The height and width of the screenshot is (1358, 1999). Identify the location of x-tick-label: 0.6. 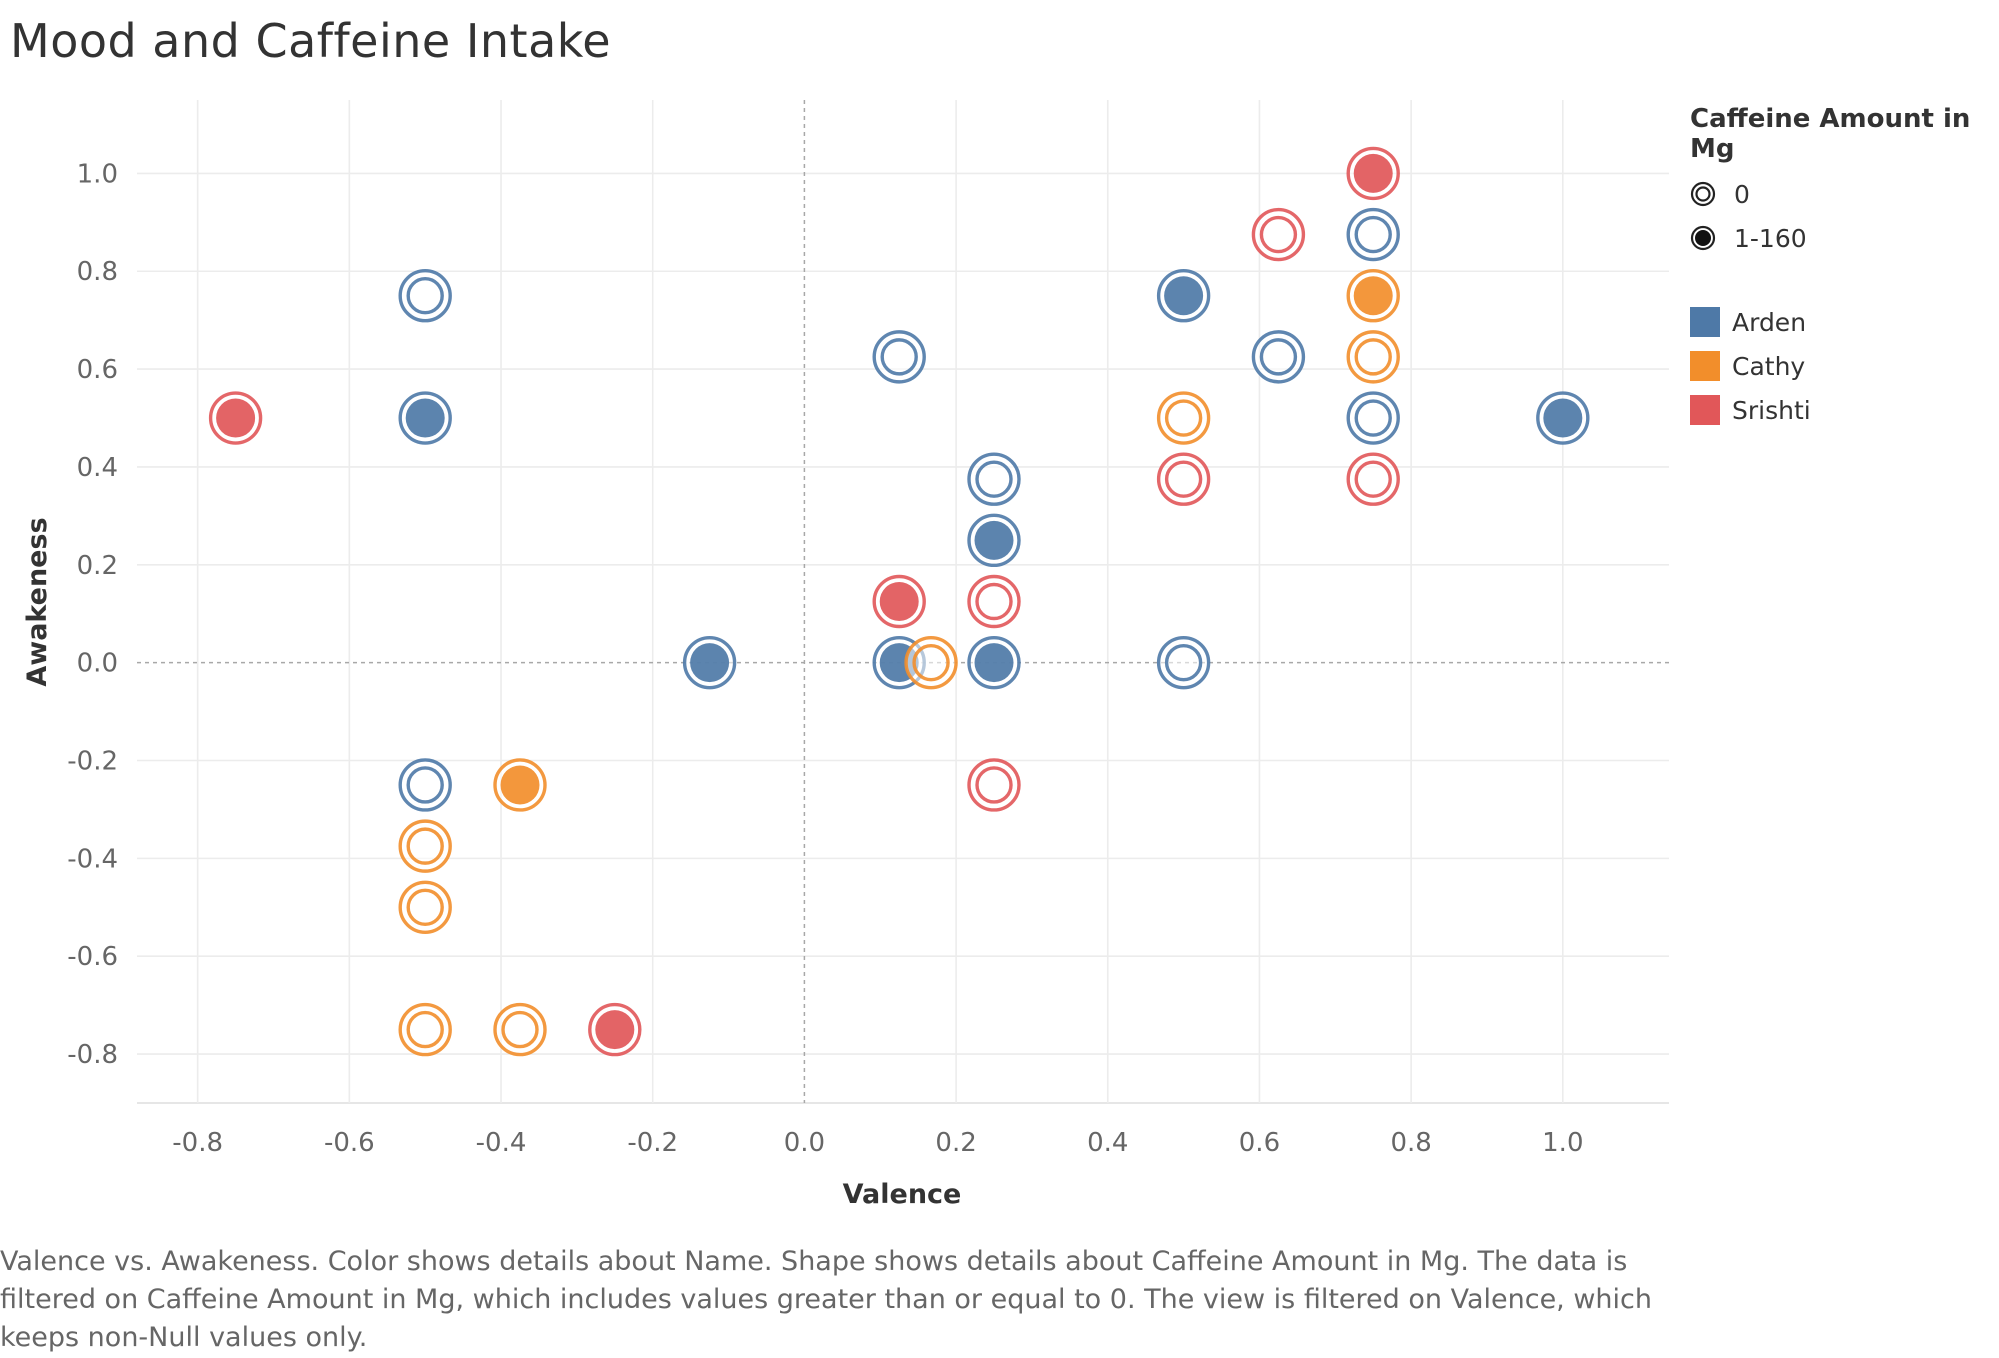
(1259, 1143).